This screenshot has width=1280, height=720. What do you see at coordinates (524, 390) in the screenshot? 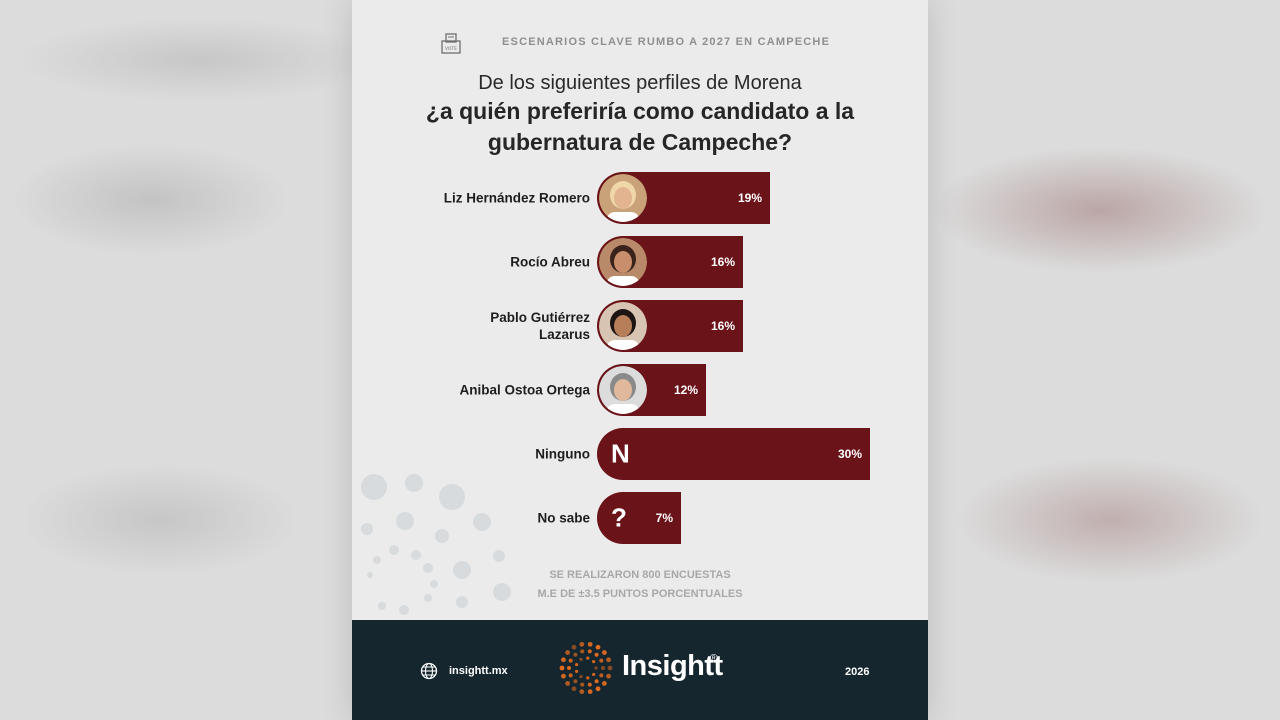
I see `category-label: Anibal Ostoa Ortega` at bounding box center [524, 390].